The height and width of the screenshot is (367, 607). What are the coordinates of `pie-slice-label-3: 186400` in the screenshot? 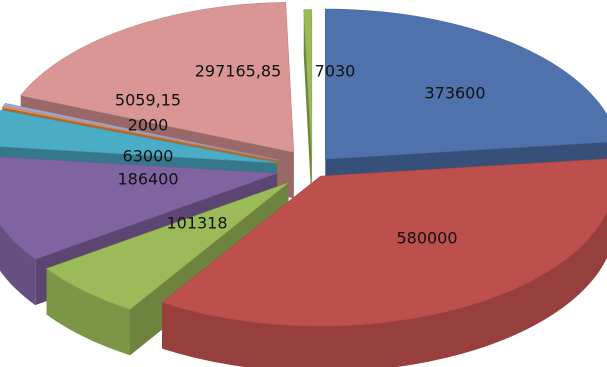 It's located at (147, 179).